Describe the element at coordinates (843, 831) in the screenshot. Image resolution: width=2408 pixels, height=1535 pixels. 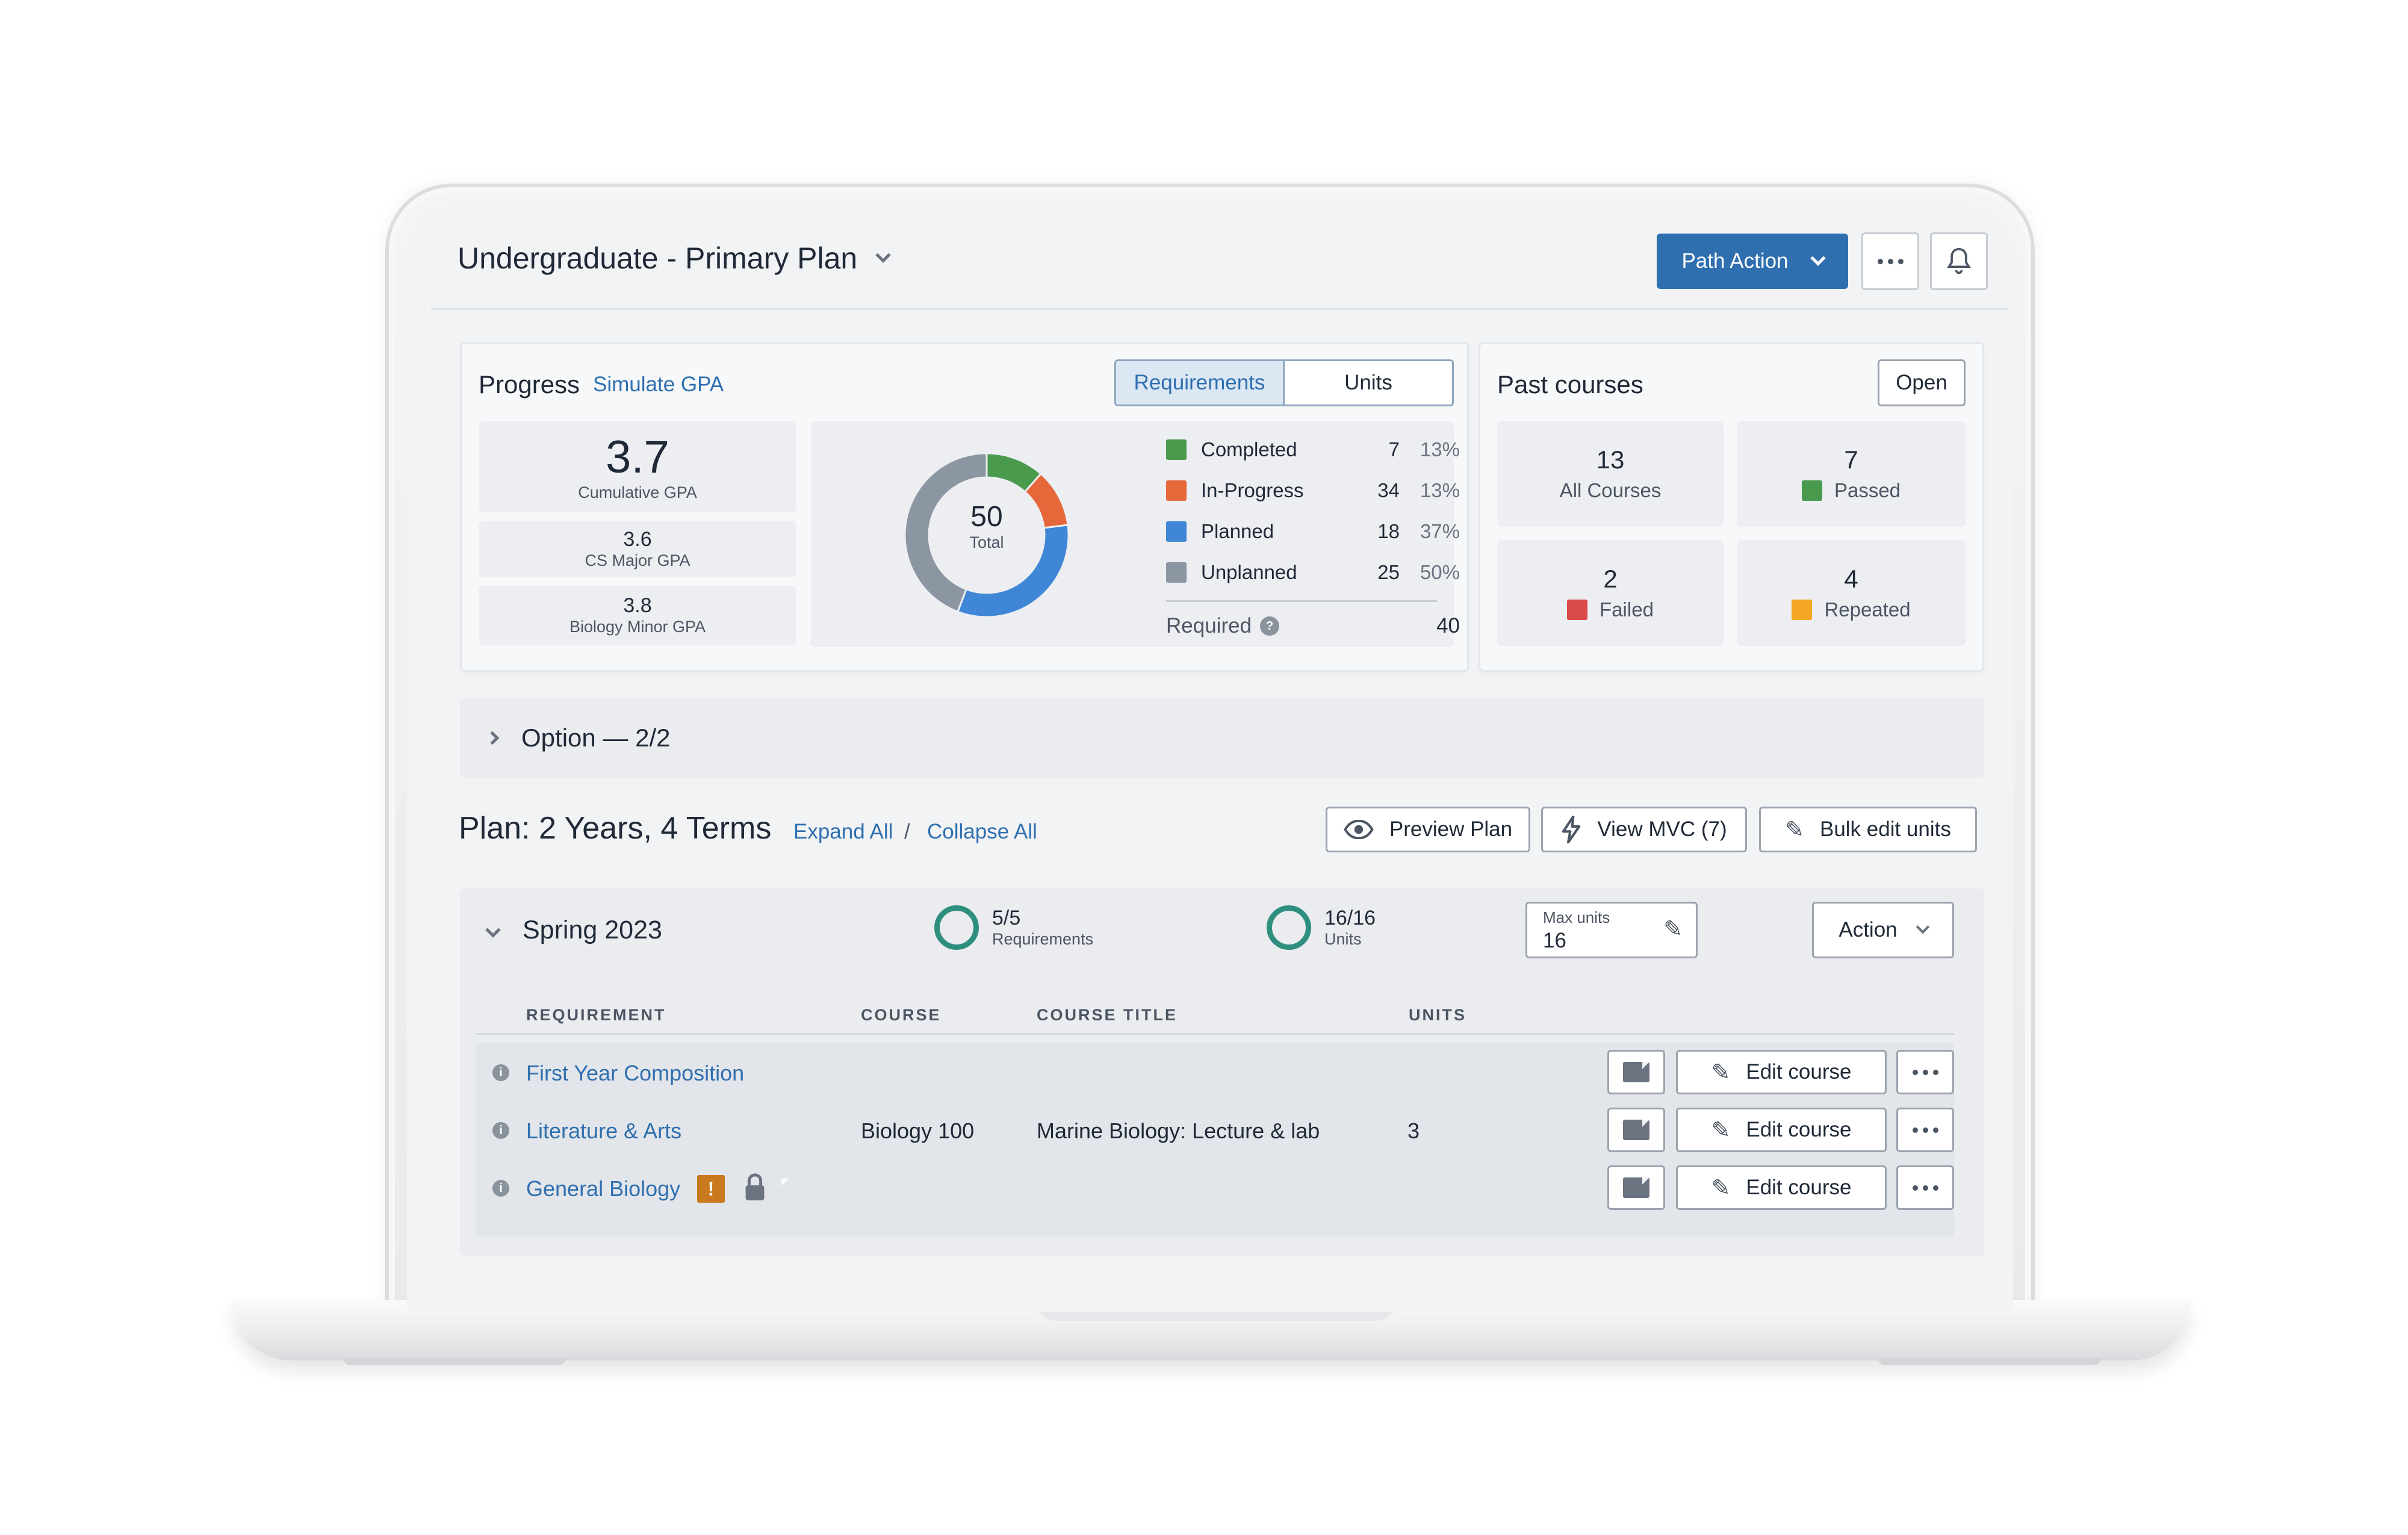
I see `expand-all-link: Expand All` at that location.